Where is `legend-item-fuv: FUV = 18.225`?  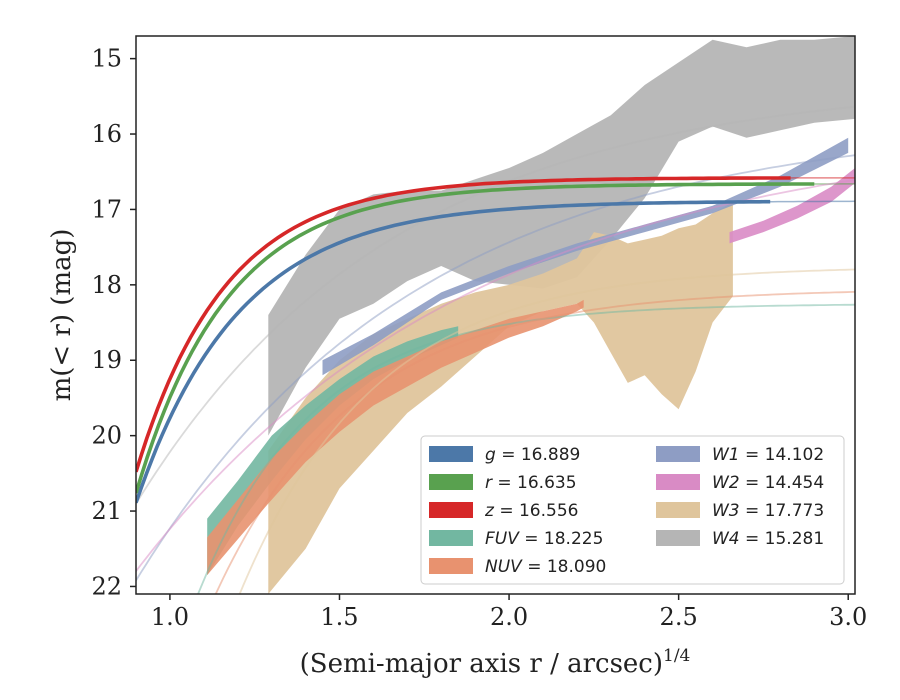 legend-item-fuv: FUV = 18.225 is located at coordinates (516, 539).